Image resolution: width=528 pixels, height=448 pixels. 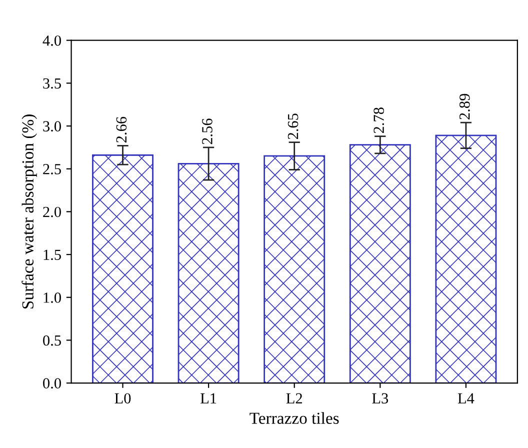 What do you see at coordinates (52, 297) in the screenshot?
I see `y-tick-label: 1.0` at bounding box center [52, 297].